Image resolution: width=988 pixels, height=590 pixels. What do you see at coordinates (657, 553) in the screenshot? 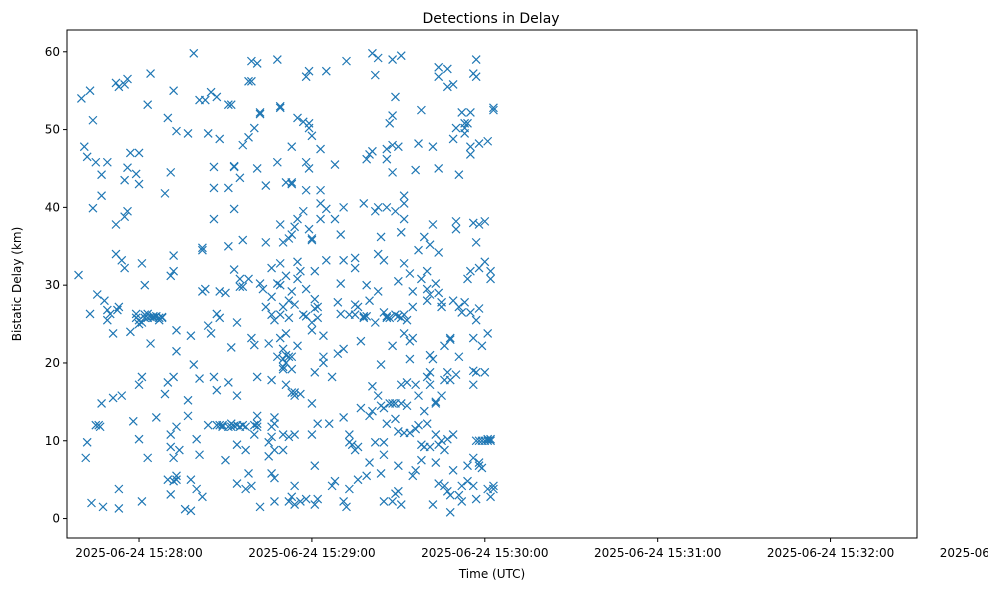
I see `x-tick-label-3: 2025-06-24 15:31:00` at bounding box center [657, 553].